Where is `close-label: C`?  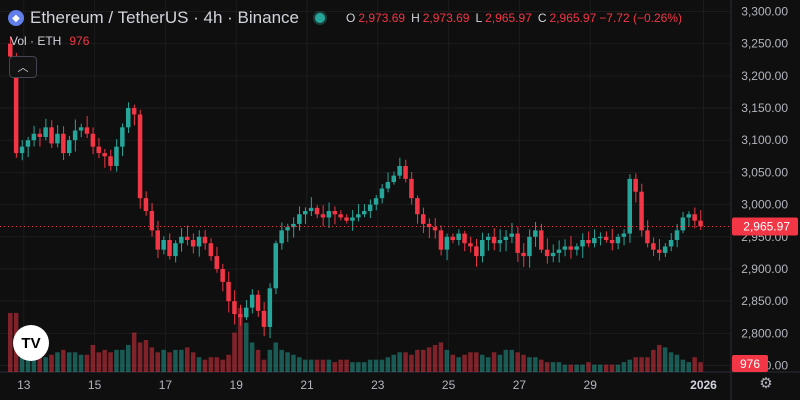
close-label: C is located at coordinates (542, 18).